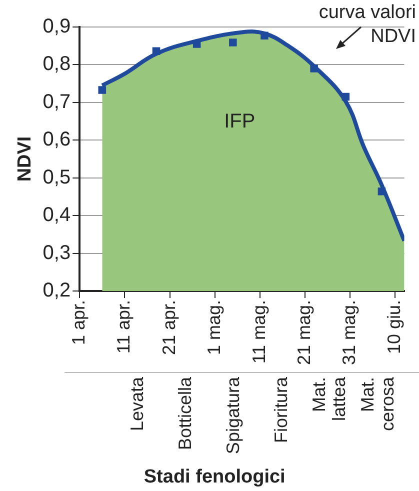 The width and height of the screenshot is (419, 491). What do you see at coordinates (78, 323) in the screenshot?
I see `x-tick-label: 1 apr.` at bounding box center [78, 323].